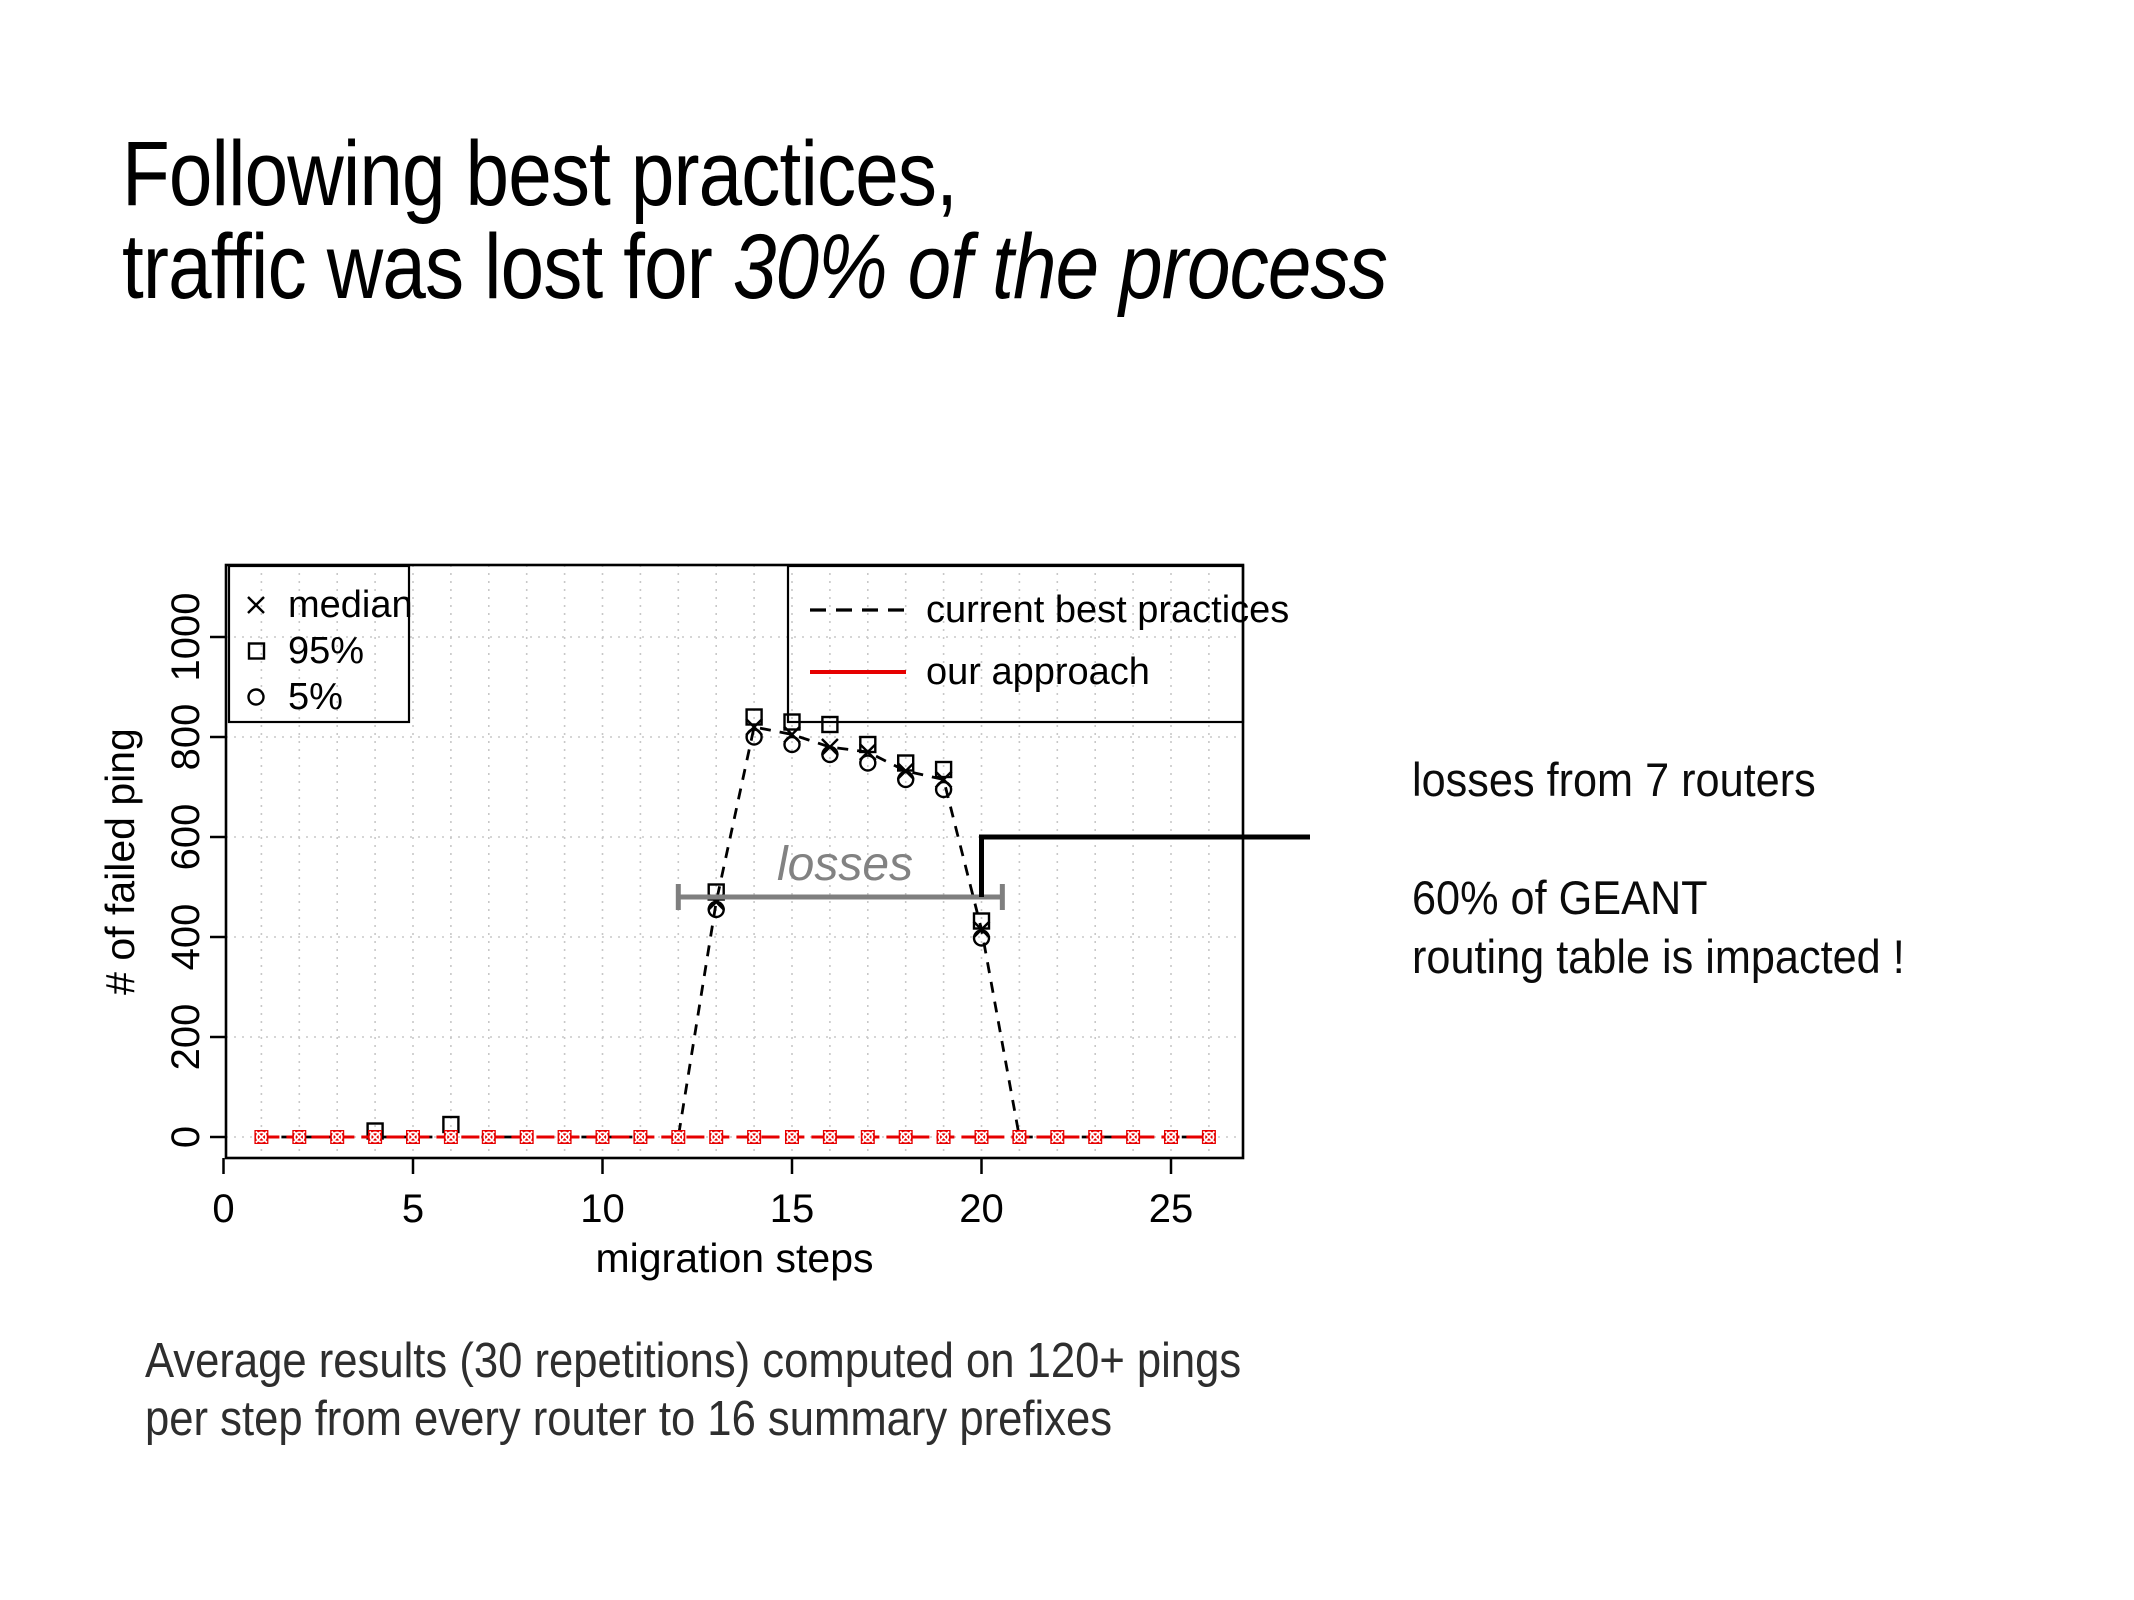  I want to click on legend-circle-icon, so click(256, 697).